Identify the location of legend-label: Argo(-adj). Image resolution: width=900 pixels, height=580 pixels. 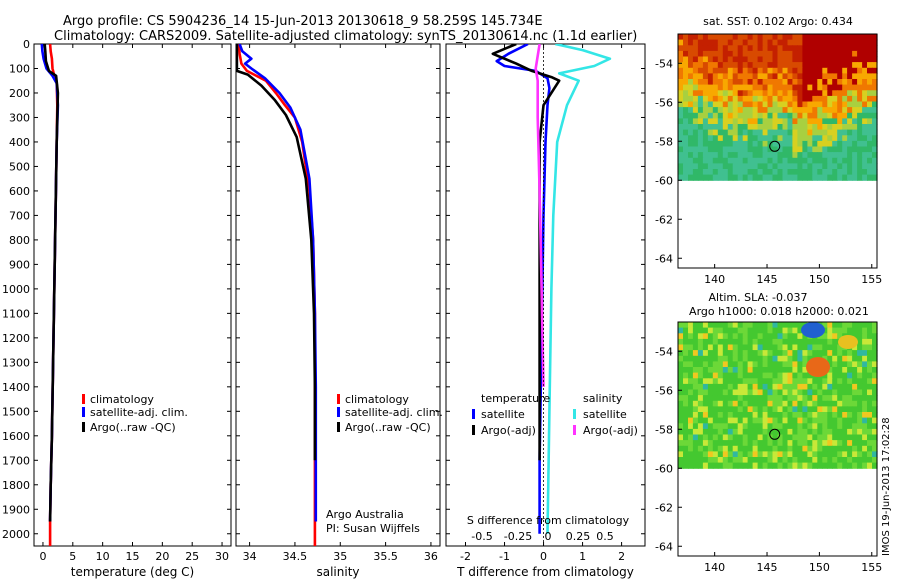
(508, 430).